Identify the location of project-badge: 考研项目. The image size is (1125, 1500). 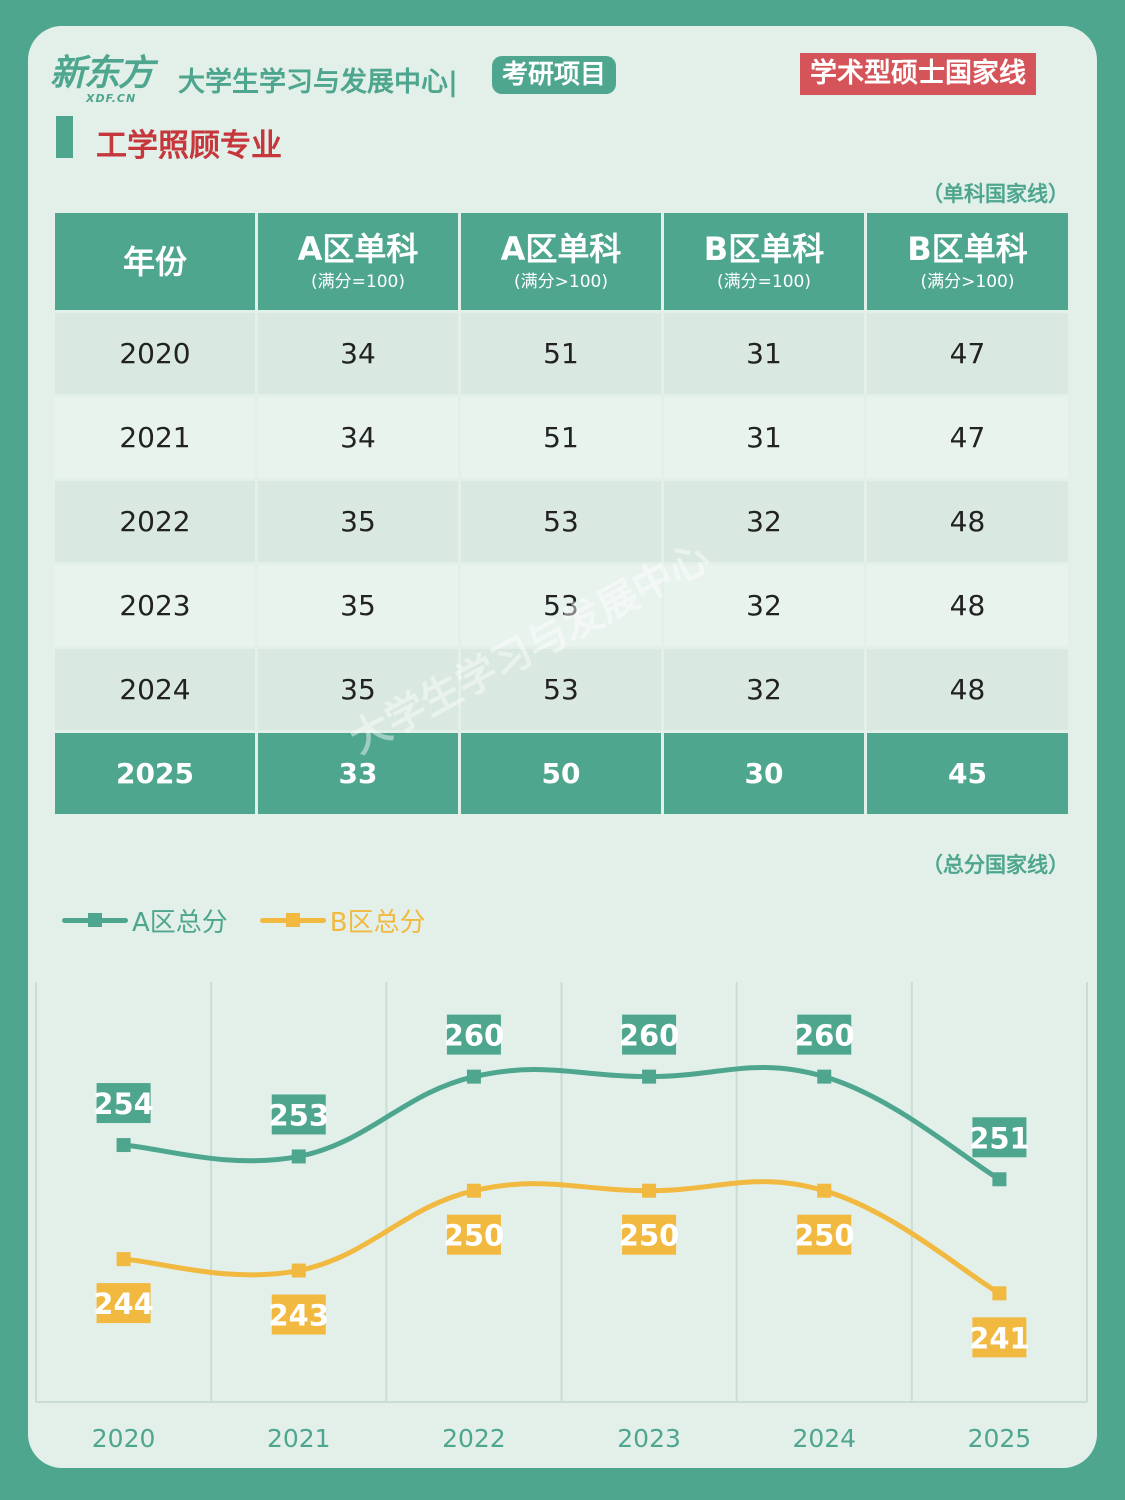
(554, 75).